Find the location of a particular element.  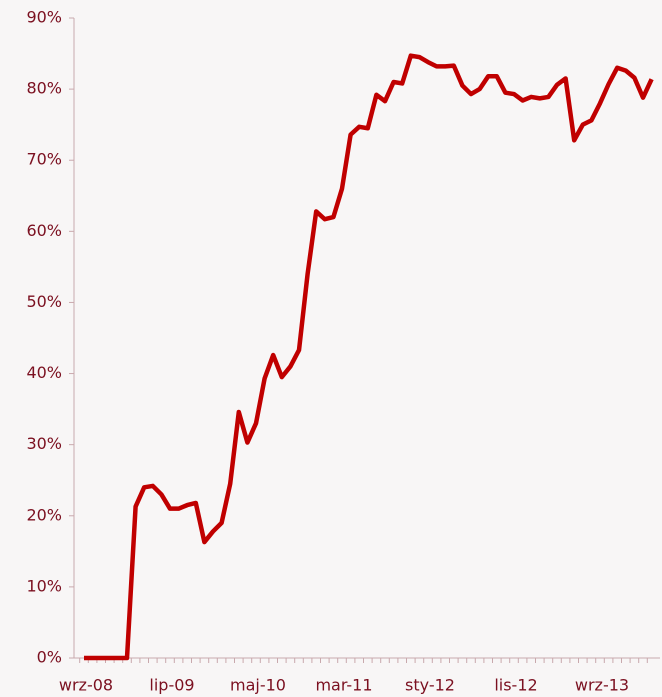

x-tick-label: lis-12 is located at coordinates (515, 685).